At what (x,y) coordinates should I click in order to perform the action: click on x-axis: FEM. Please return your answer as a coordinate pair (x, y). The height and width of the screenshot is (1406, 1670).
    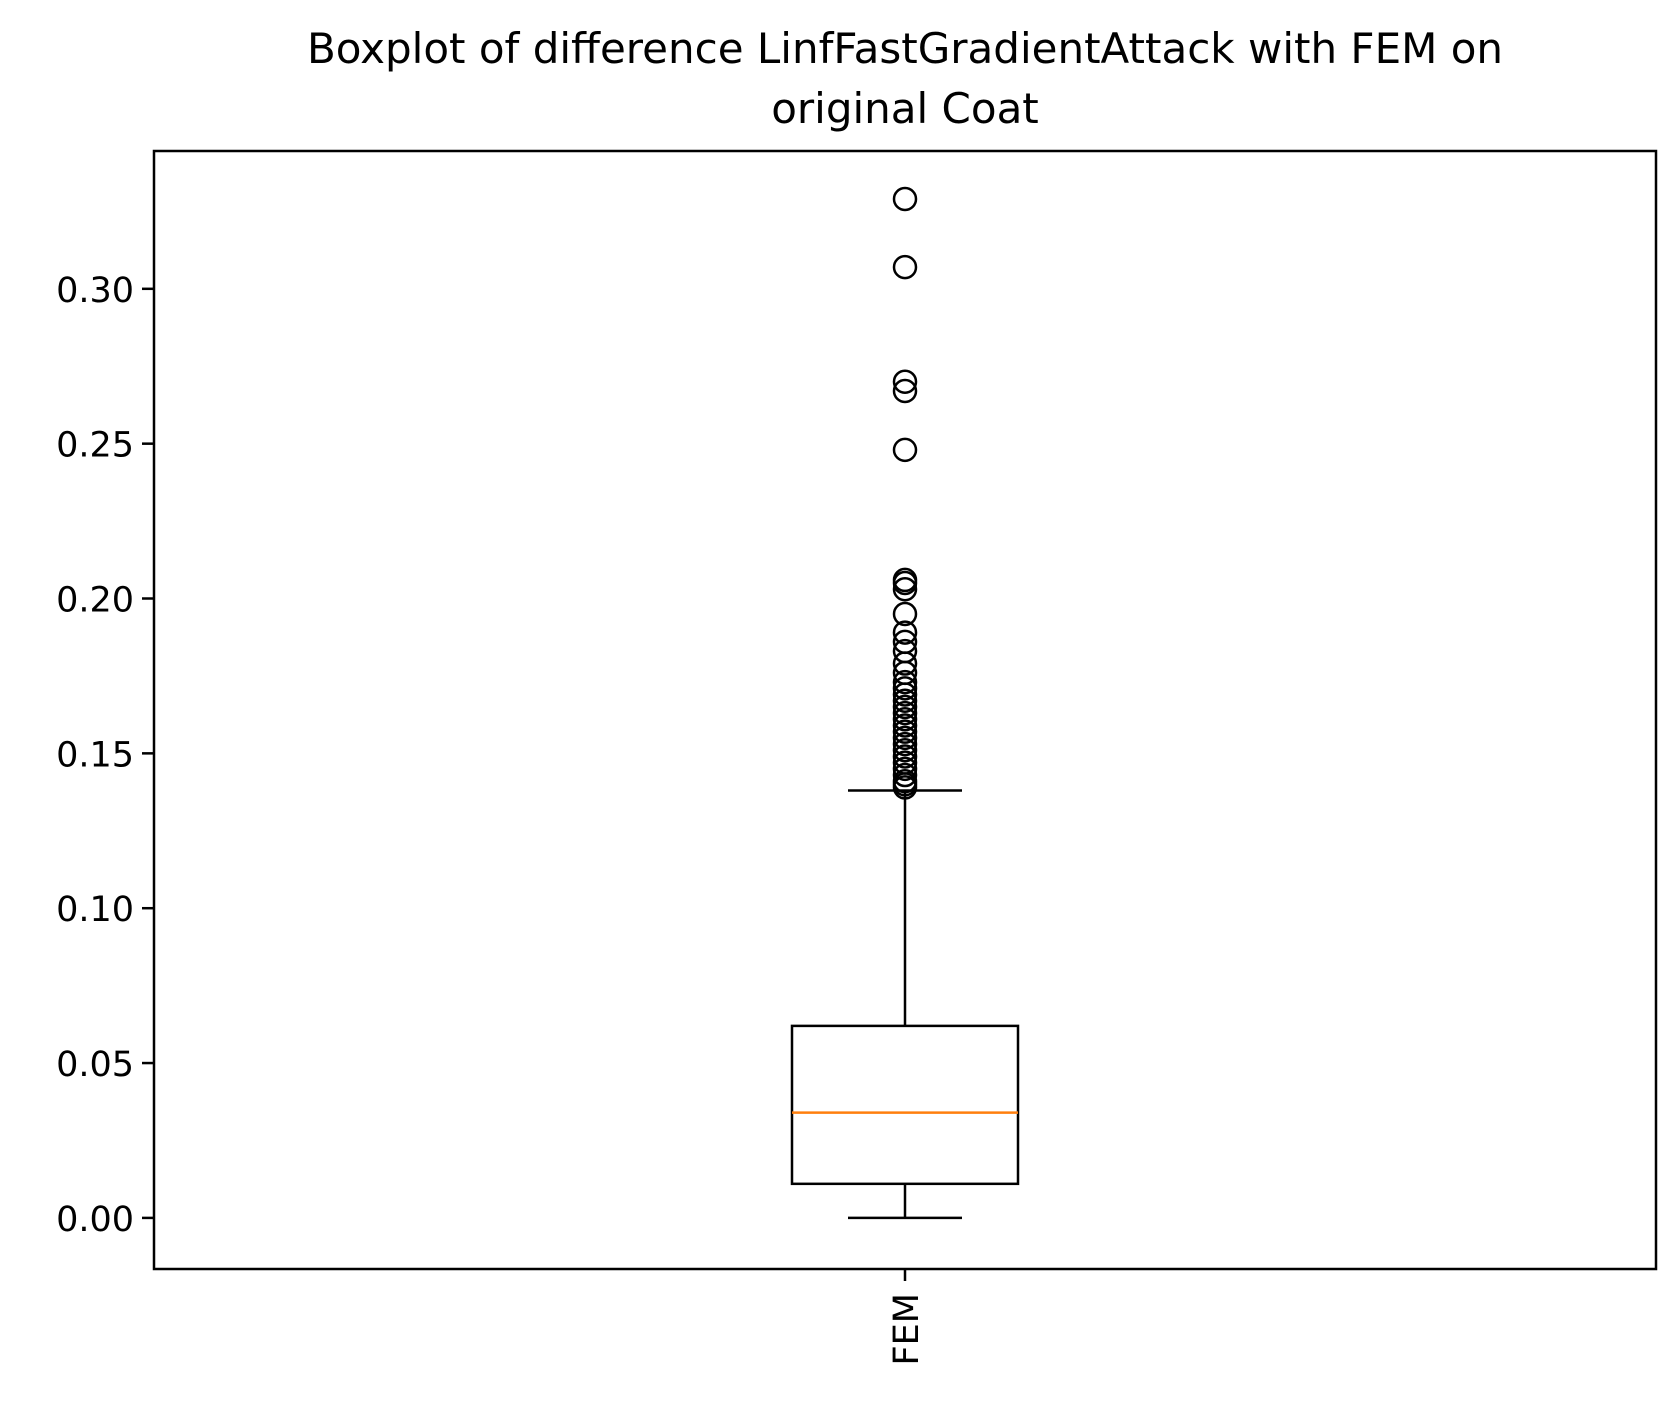
    Looking at the image, I should click on (907, 1317).